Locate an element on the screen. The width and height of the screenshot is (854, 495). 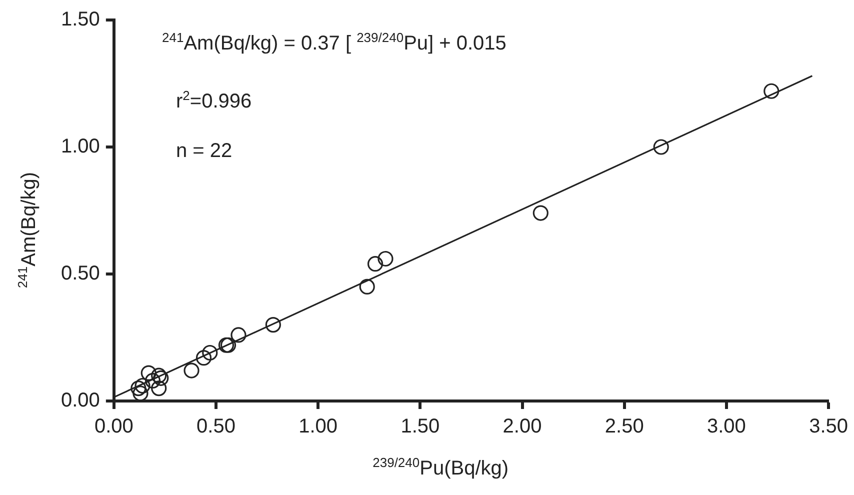
annotation: r$^{2}$=0.996 is located at coordinates (214, 101).